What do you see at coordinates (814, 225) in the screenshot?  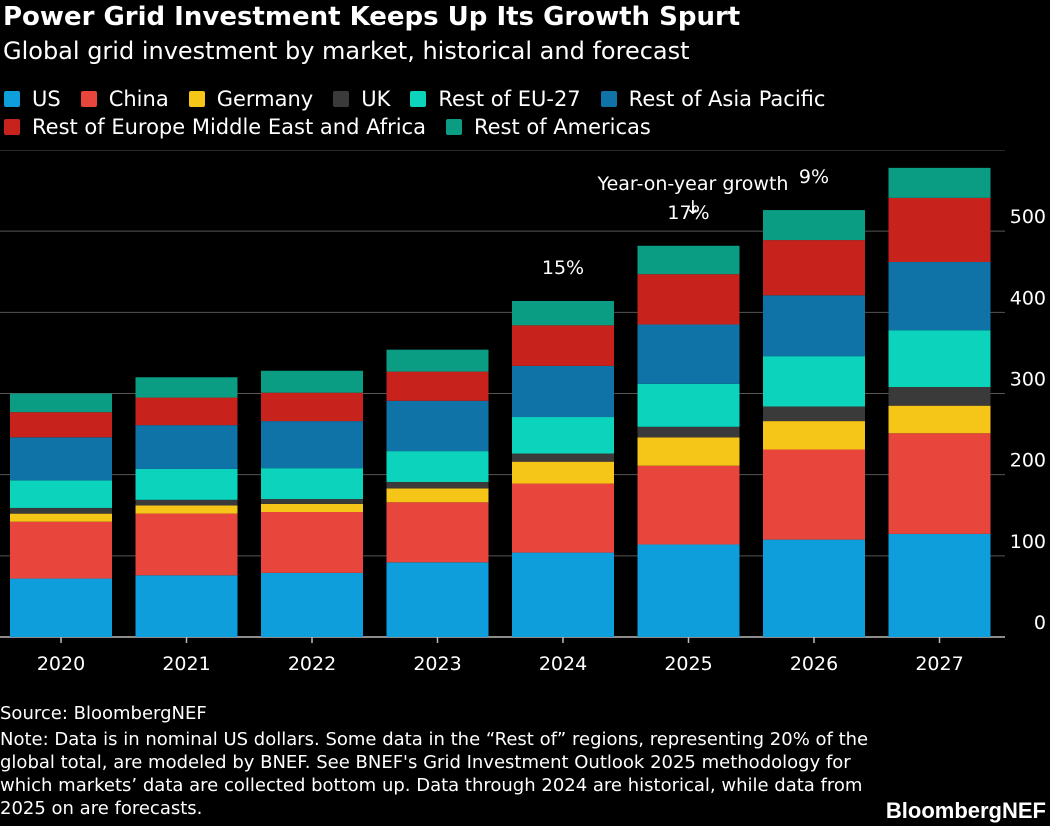 I see `bar-2026-rest-of-americas` at bounding box center [814, 225].